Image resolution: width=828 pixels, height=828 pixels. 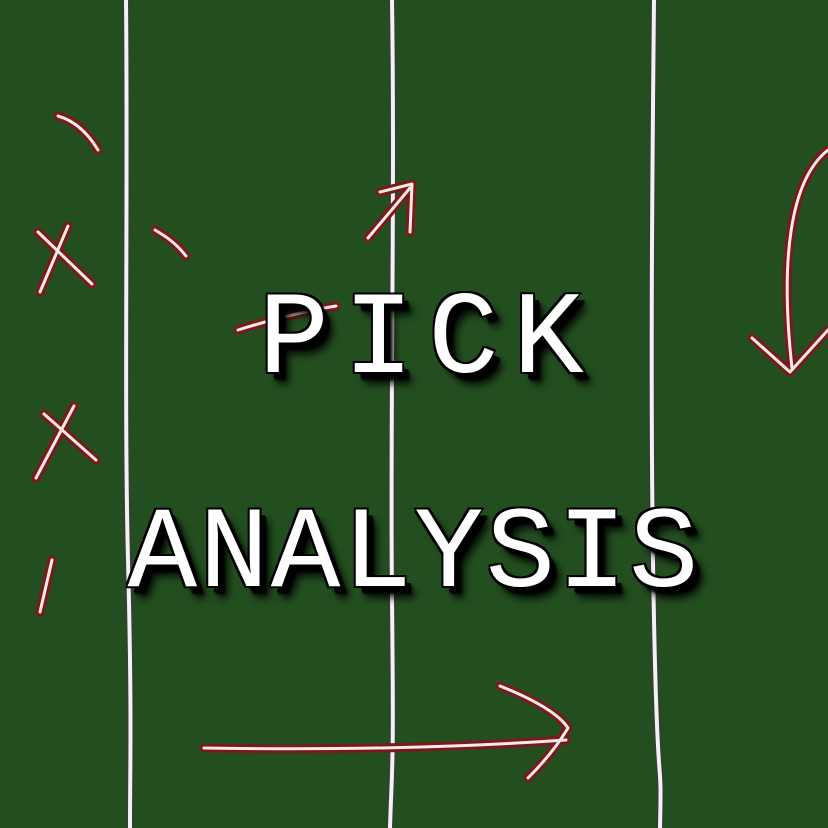 I want to click on title-line-pick: PICK, so click(x=427, y=341).